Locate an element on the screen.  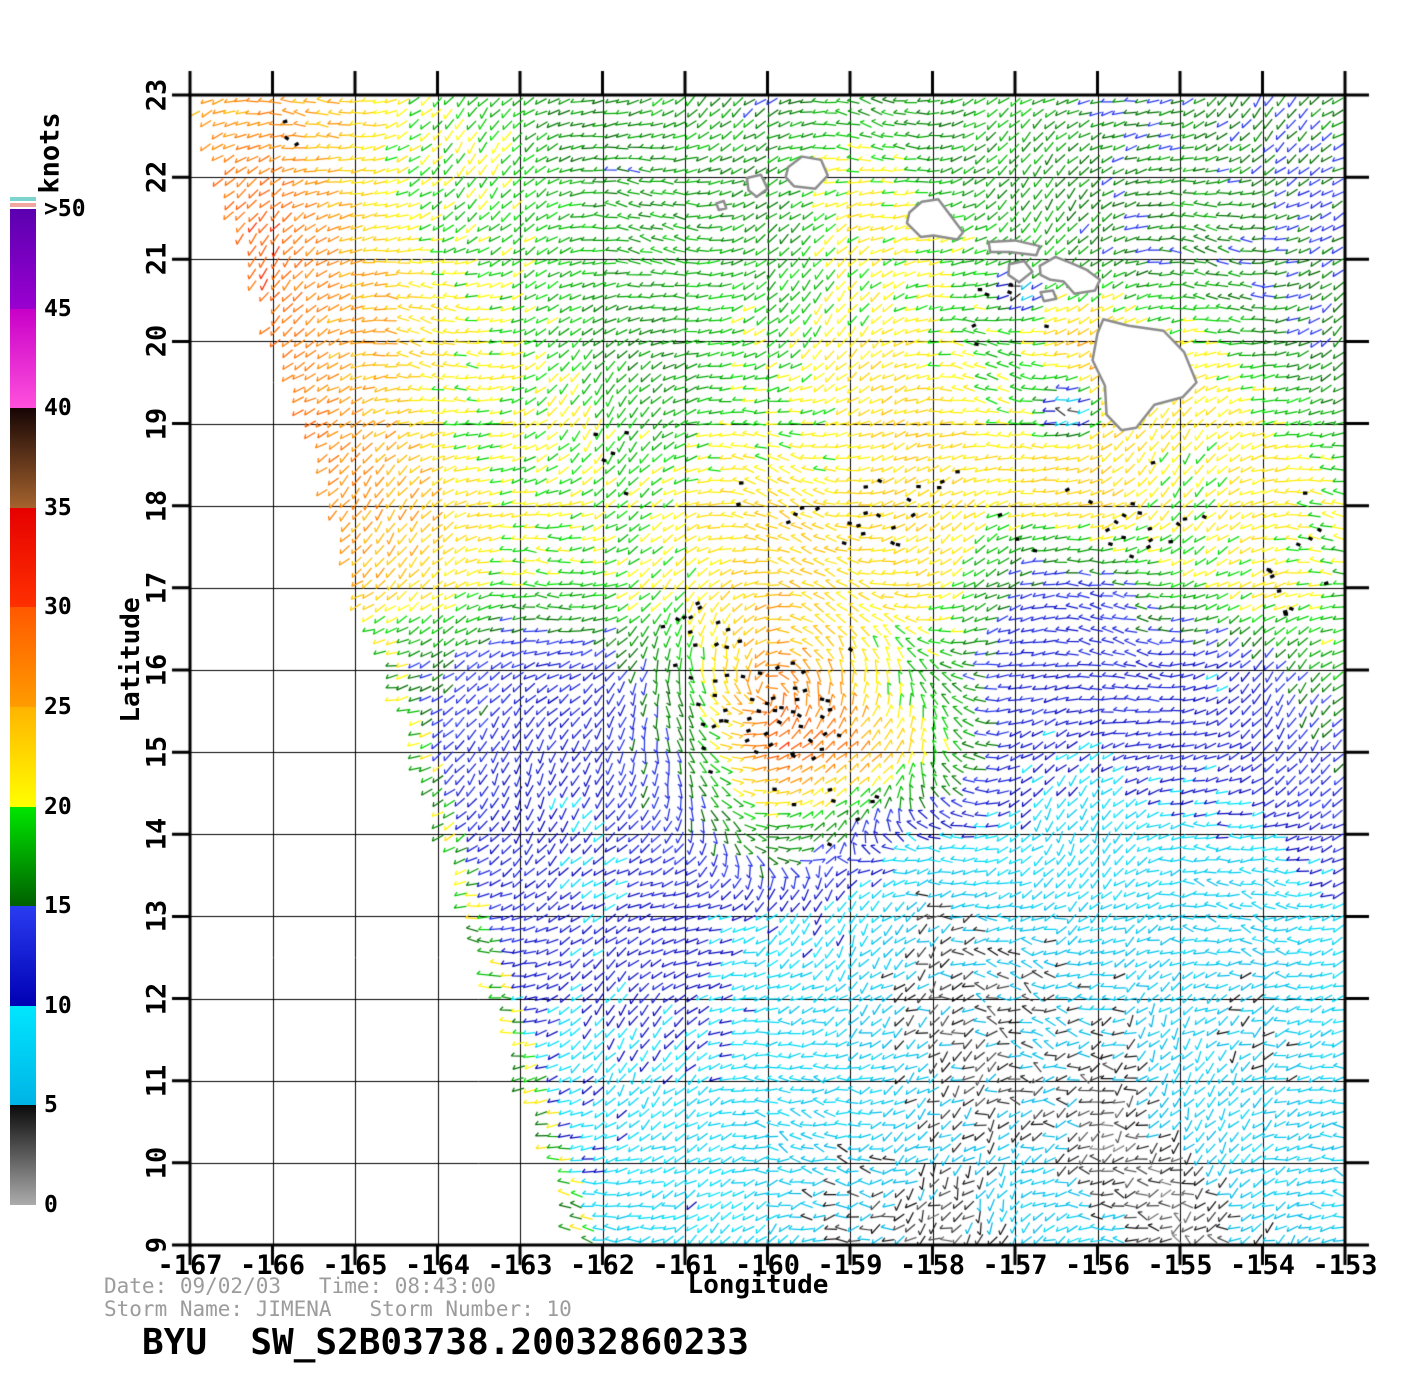
x-tick-label: -160 is located at coordinates (767, 1265).